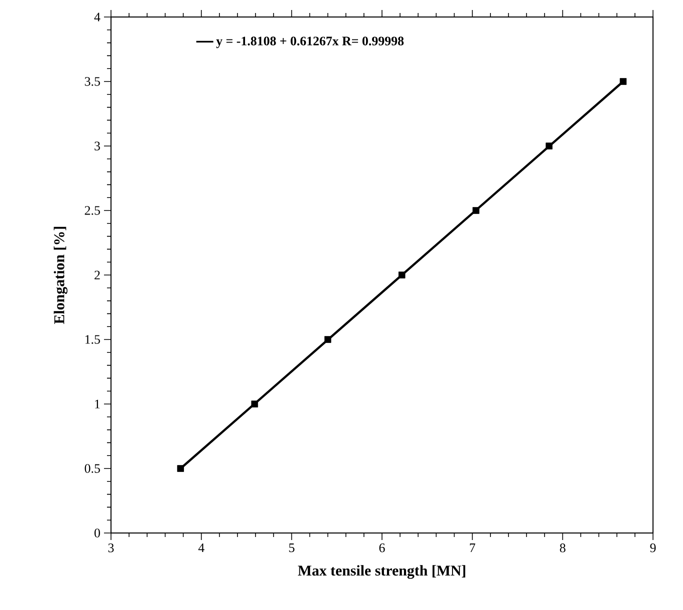  Describe the element at coordinates (201, 548) in the screenshot. I see `x-tick-label: 4` at that location.